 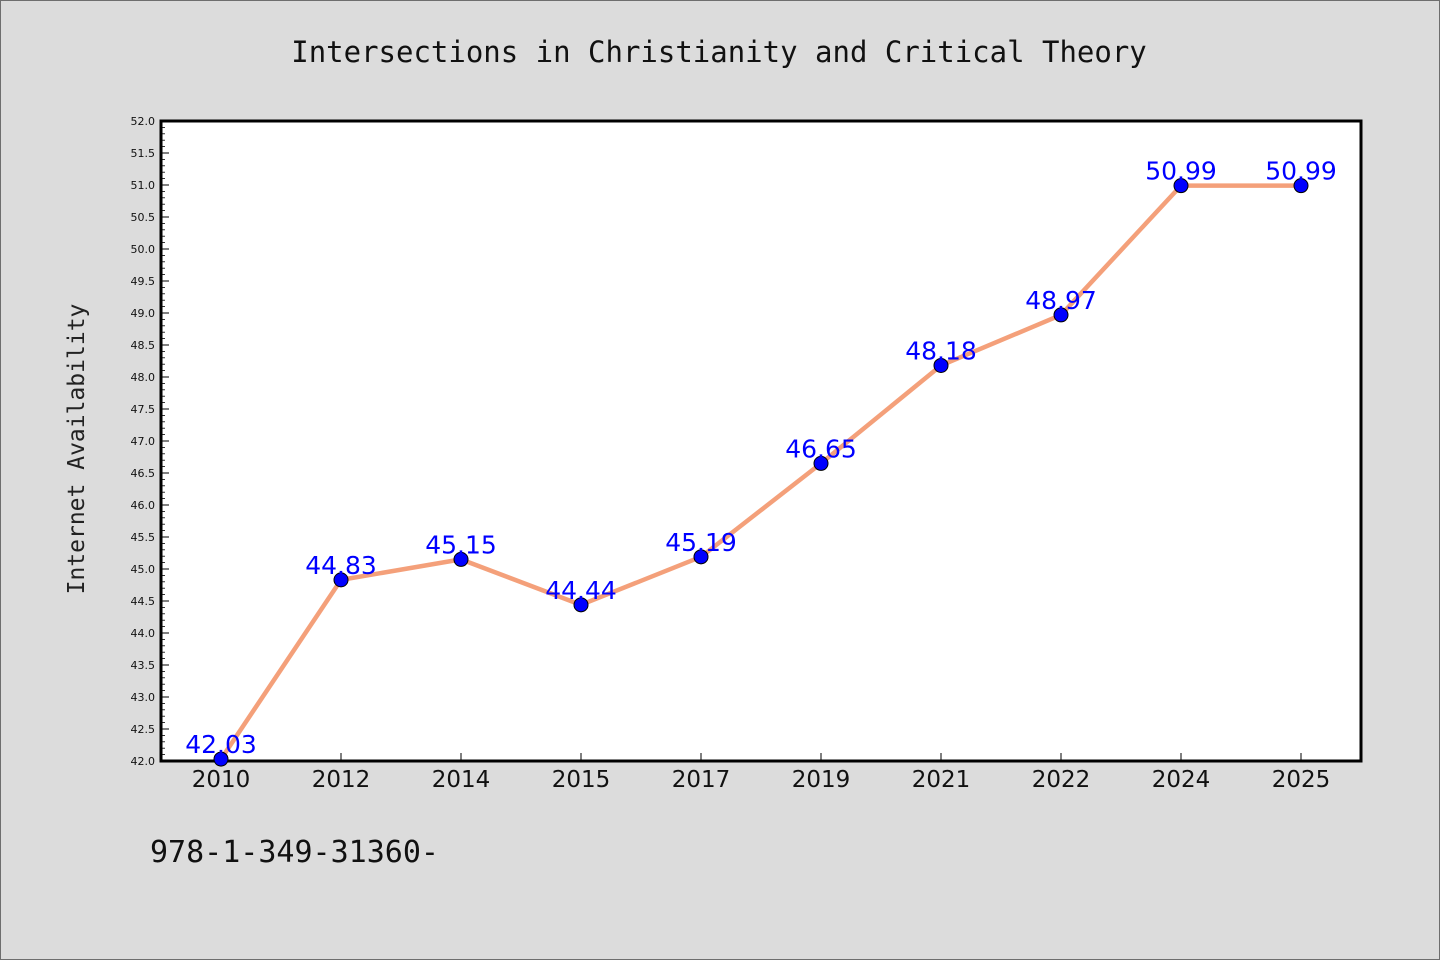 What do you see at coordinates (143, 729) in the screenshot?
I see `y-tick-label: 42.5` at bounding box center [143, 729].